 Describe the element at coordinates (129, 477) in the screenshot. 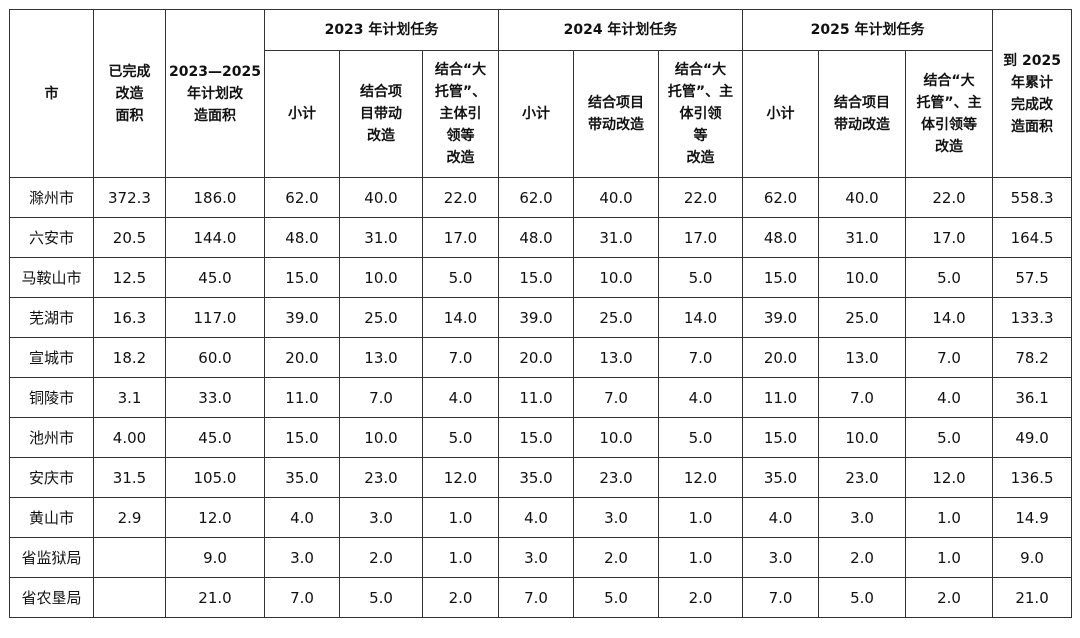

I see `cell-value: 31.5` at that location.